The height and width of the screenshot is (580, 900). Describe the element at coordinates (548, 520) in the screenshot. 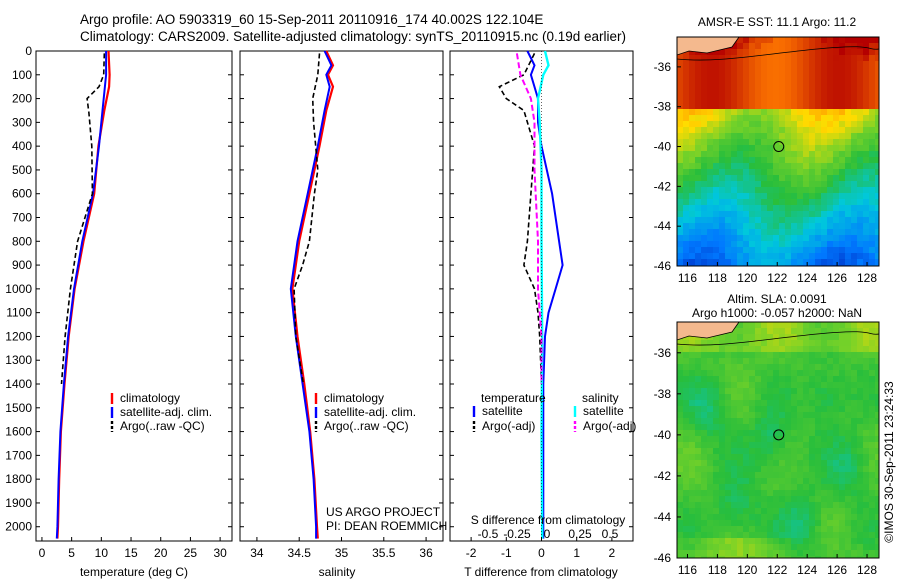

I see `top-axis-label: S difference from climatology` at that location.